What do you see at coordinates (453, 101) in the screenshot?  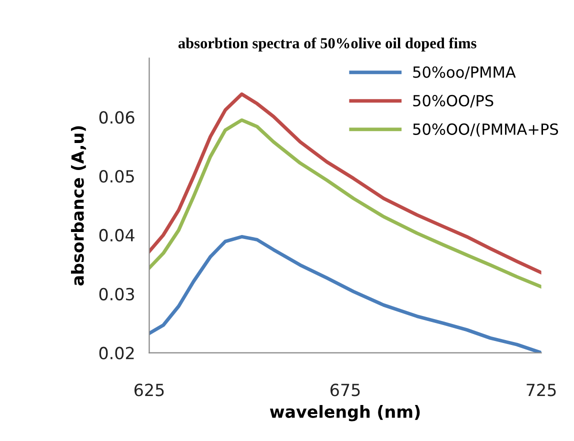 I see `legend-label: 50%OO/PS` at bounding box center [453, 101].